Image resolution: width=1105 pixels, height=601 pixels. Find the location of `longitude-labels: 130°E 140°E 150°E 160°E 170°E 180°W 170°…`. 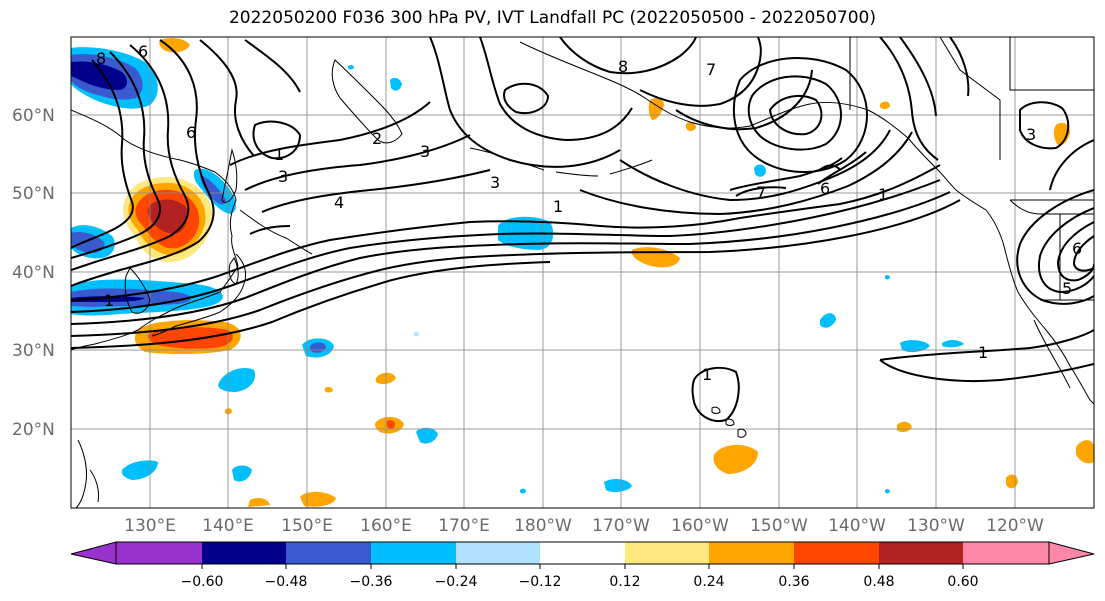

longitude-labels: 130°E 140°E 150°E 160°E 170°E 180°W 170°… is located at coordinates (584, 526).